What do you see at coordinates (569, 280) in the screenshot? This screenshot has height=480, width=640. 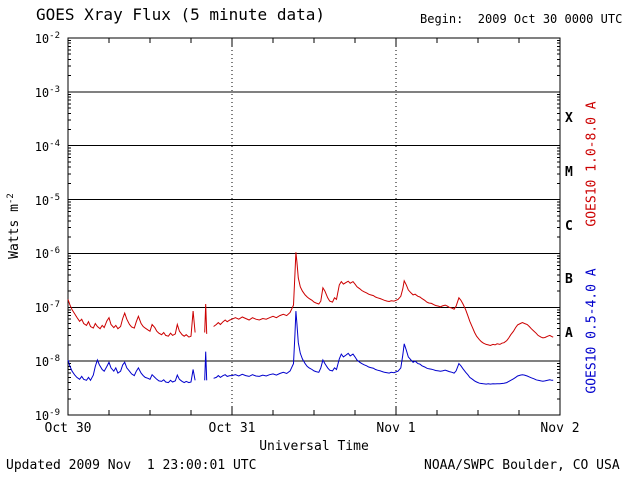 I see `flare-class-letter: B` at bounding box center [569, 280].